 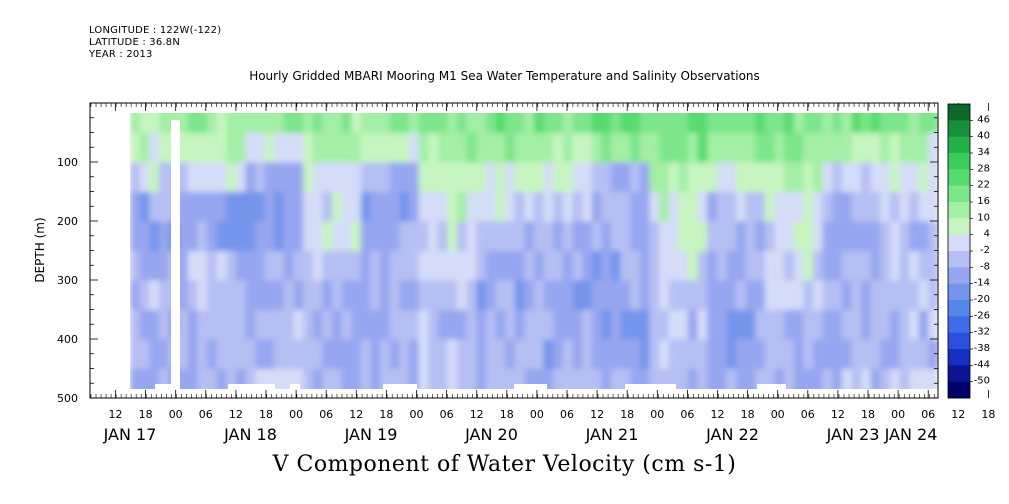 What do you see at coordinates (250, 434) in the screenshot?
I see `x-day-label: JAN 18` at bounding box center [250, 434].